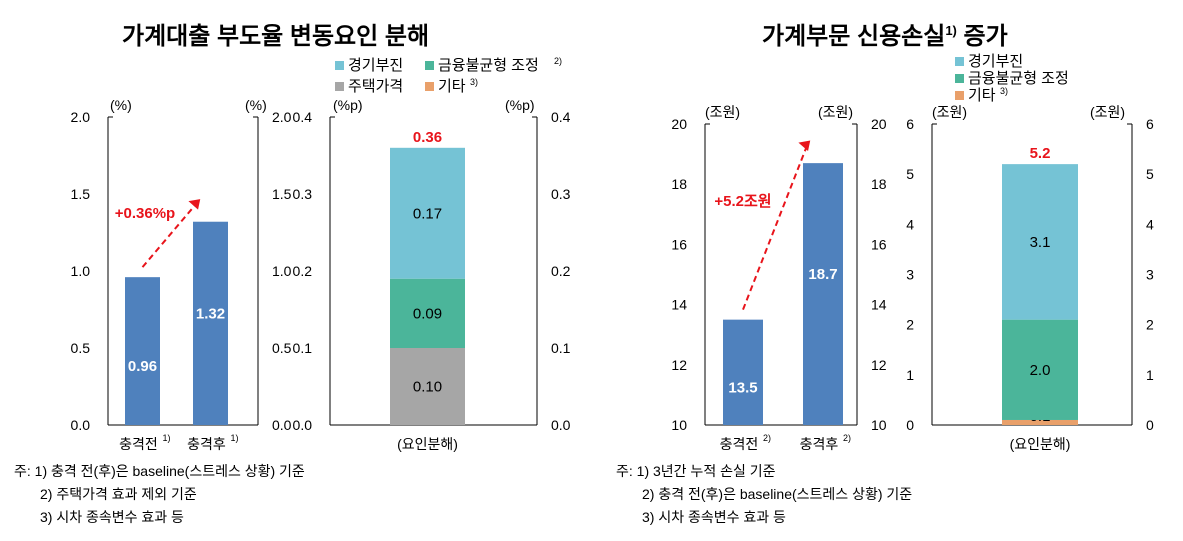 Image resolution: width=1183 pixels, height=541 pixels. I want to click on y-tick-label-right: 12, so click(879, 365).